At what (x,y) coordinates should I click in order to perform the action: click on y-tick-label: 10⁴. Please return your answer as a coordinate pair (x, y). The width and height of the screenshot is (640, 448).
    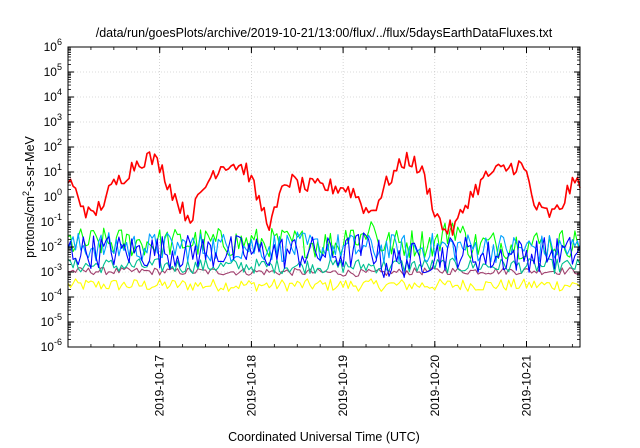
    Looking at the image, I should click on (53, 95).